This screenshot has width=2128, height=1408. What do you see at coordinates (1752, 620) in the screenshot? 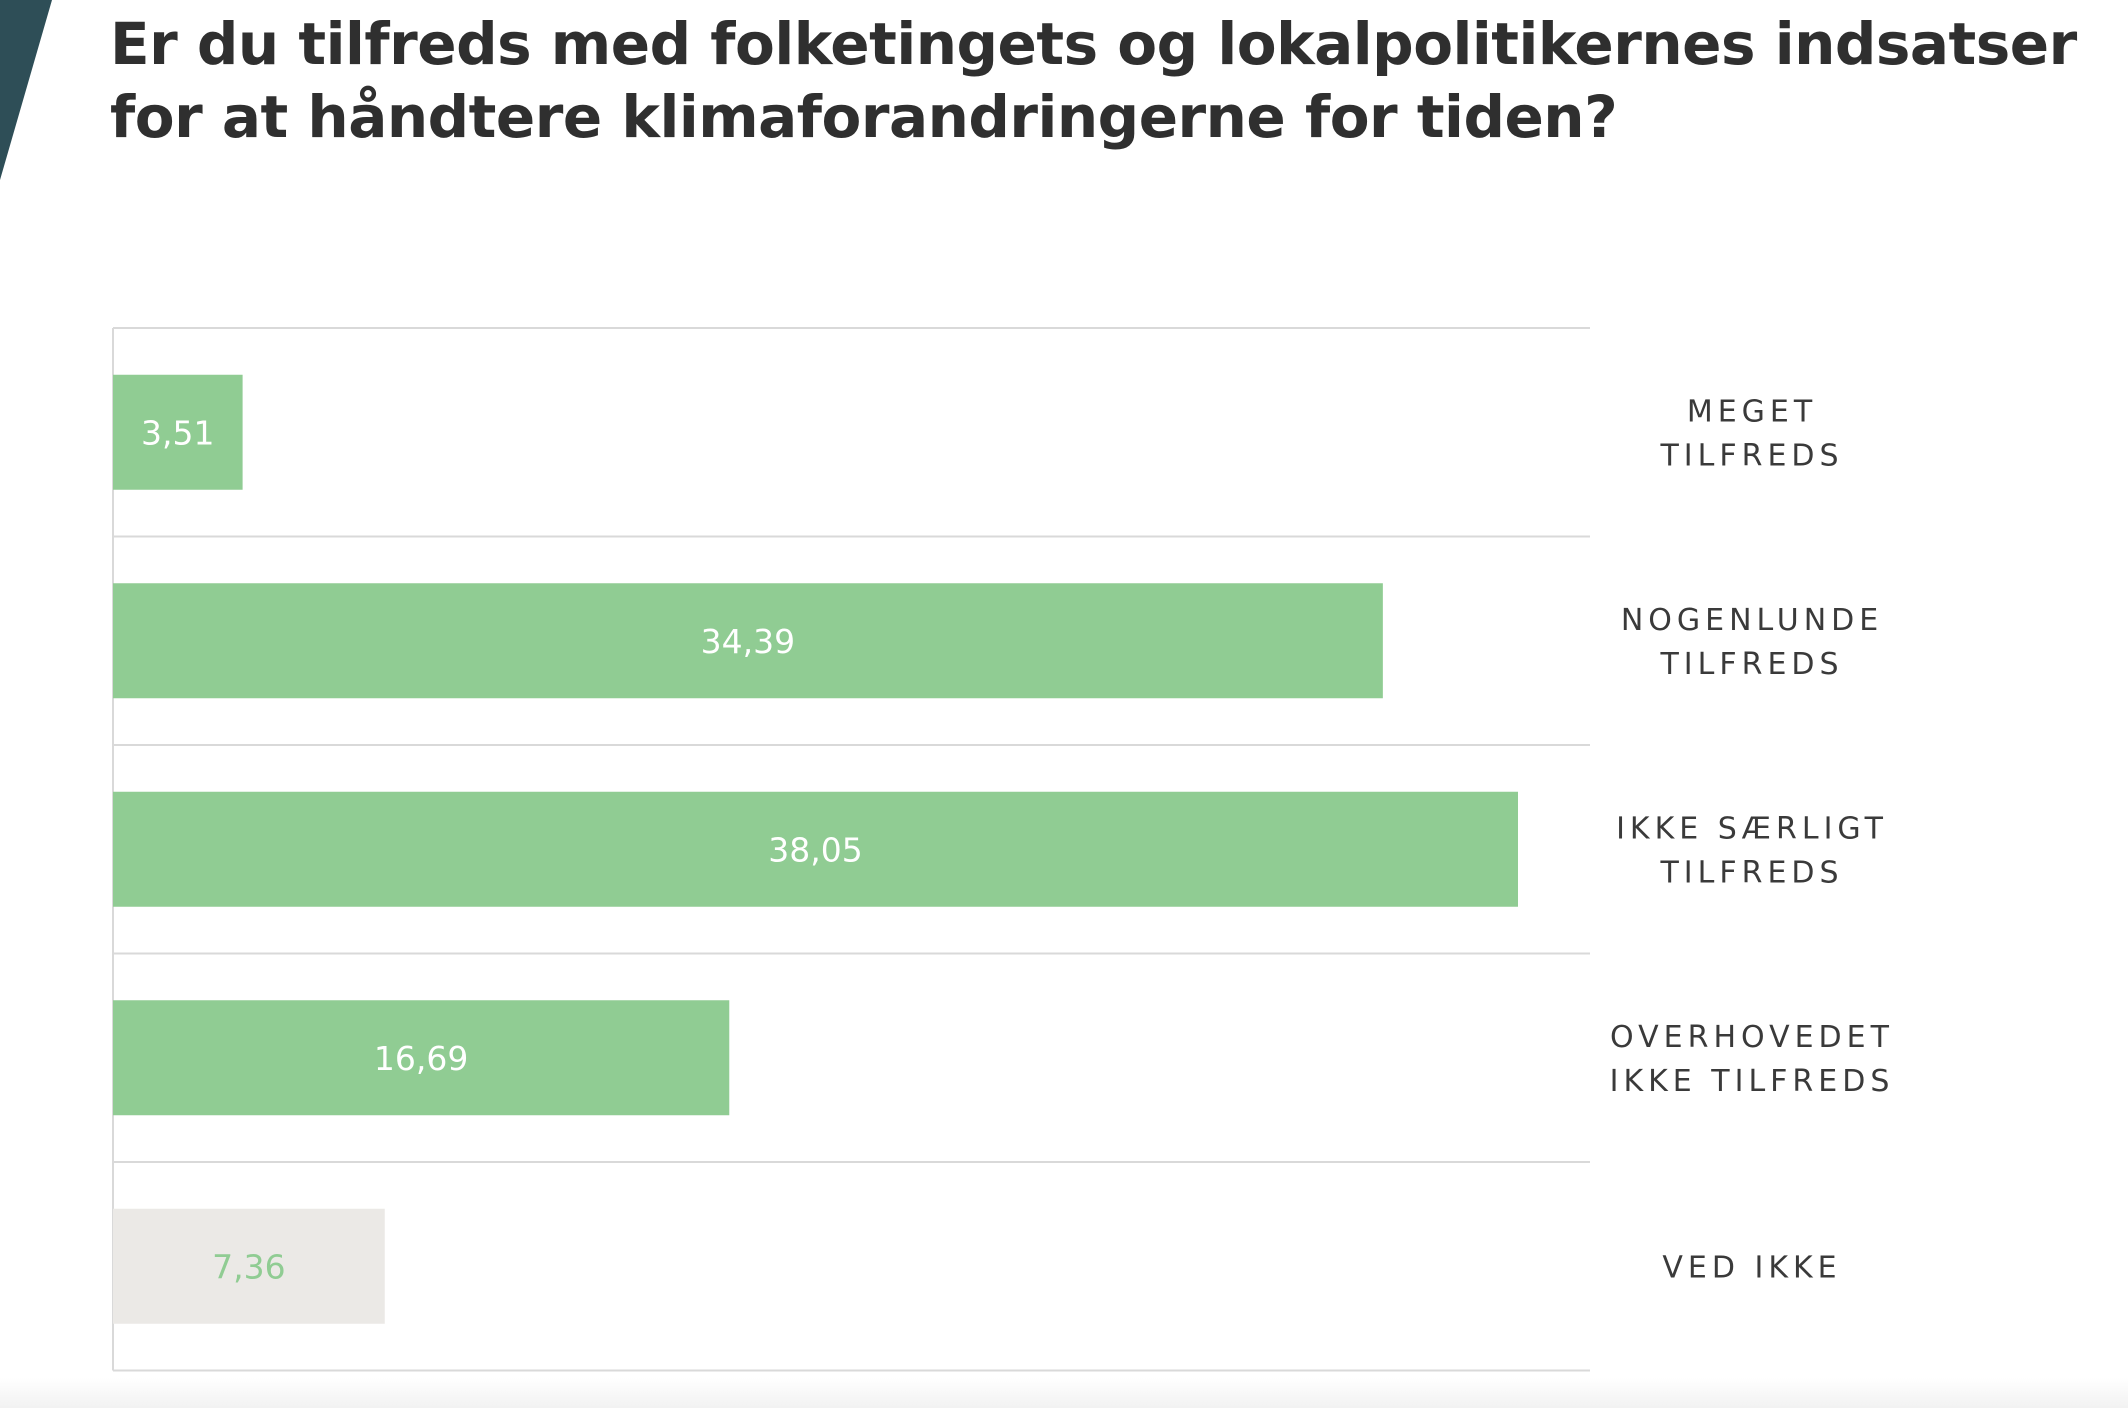
I see `category-label: NOGENLUNDE` at bounding box center [1752, 620].